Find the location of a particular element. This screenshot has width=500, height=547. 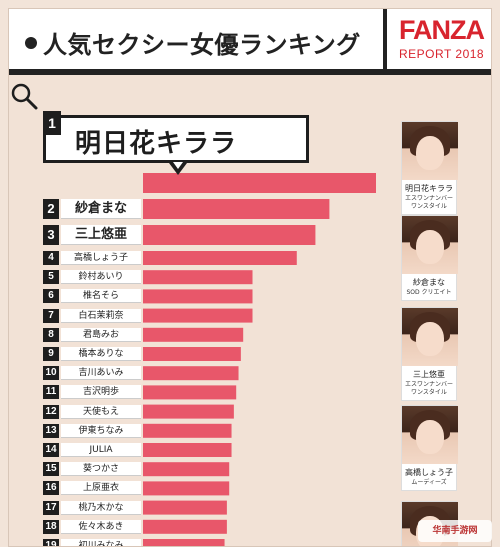

actress-name-label: 君島みお is located at coordinates (101, 334).